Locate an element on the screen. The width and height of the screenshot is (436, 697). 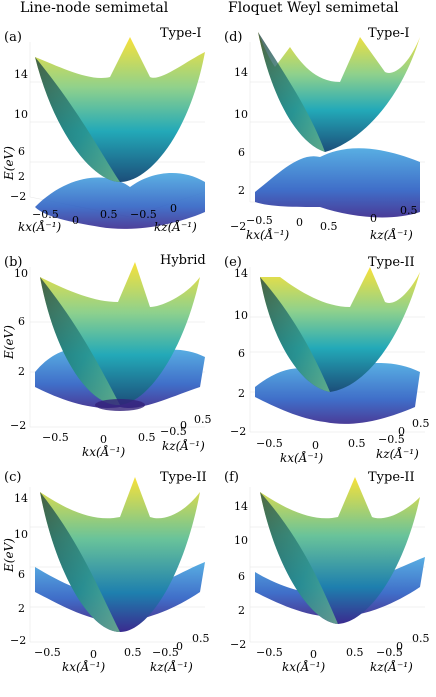
left-column-title: Line-node semimetal is located at coordinates (94, 8).